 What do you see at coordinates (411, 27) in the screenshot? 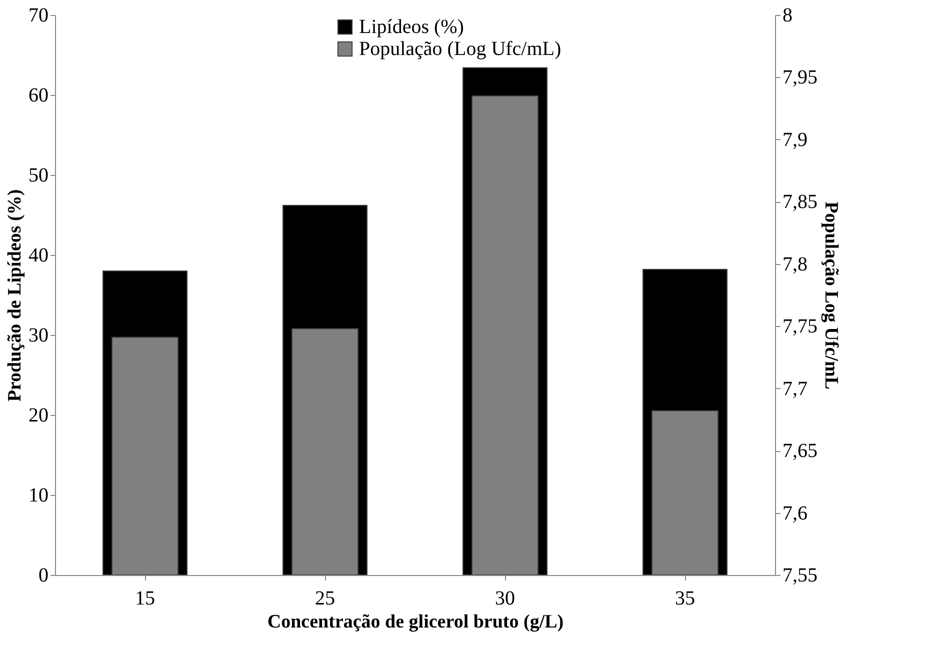
I see `legend-label: Lipídeos (%)` at bounding box center [411, 27].